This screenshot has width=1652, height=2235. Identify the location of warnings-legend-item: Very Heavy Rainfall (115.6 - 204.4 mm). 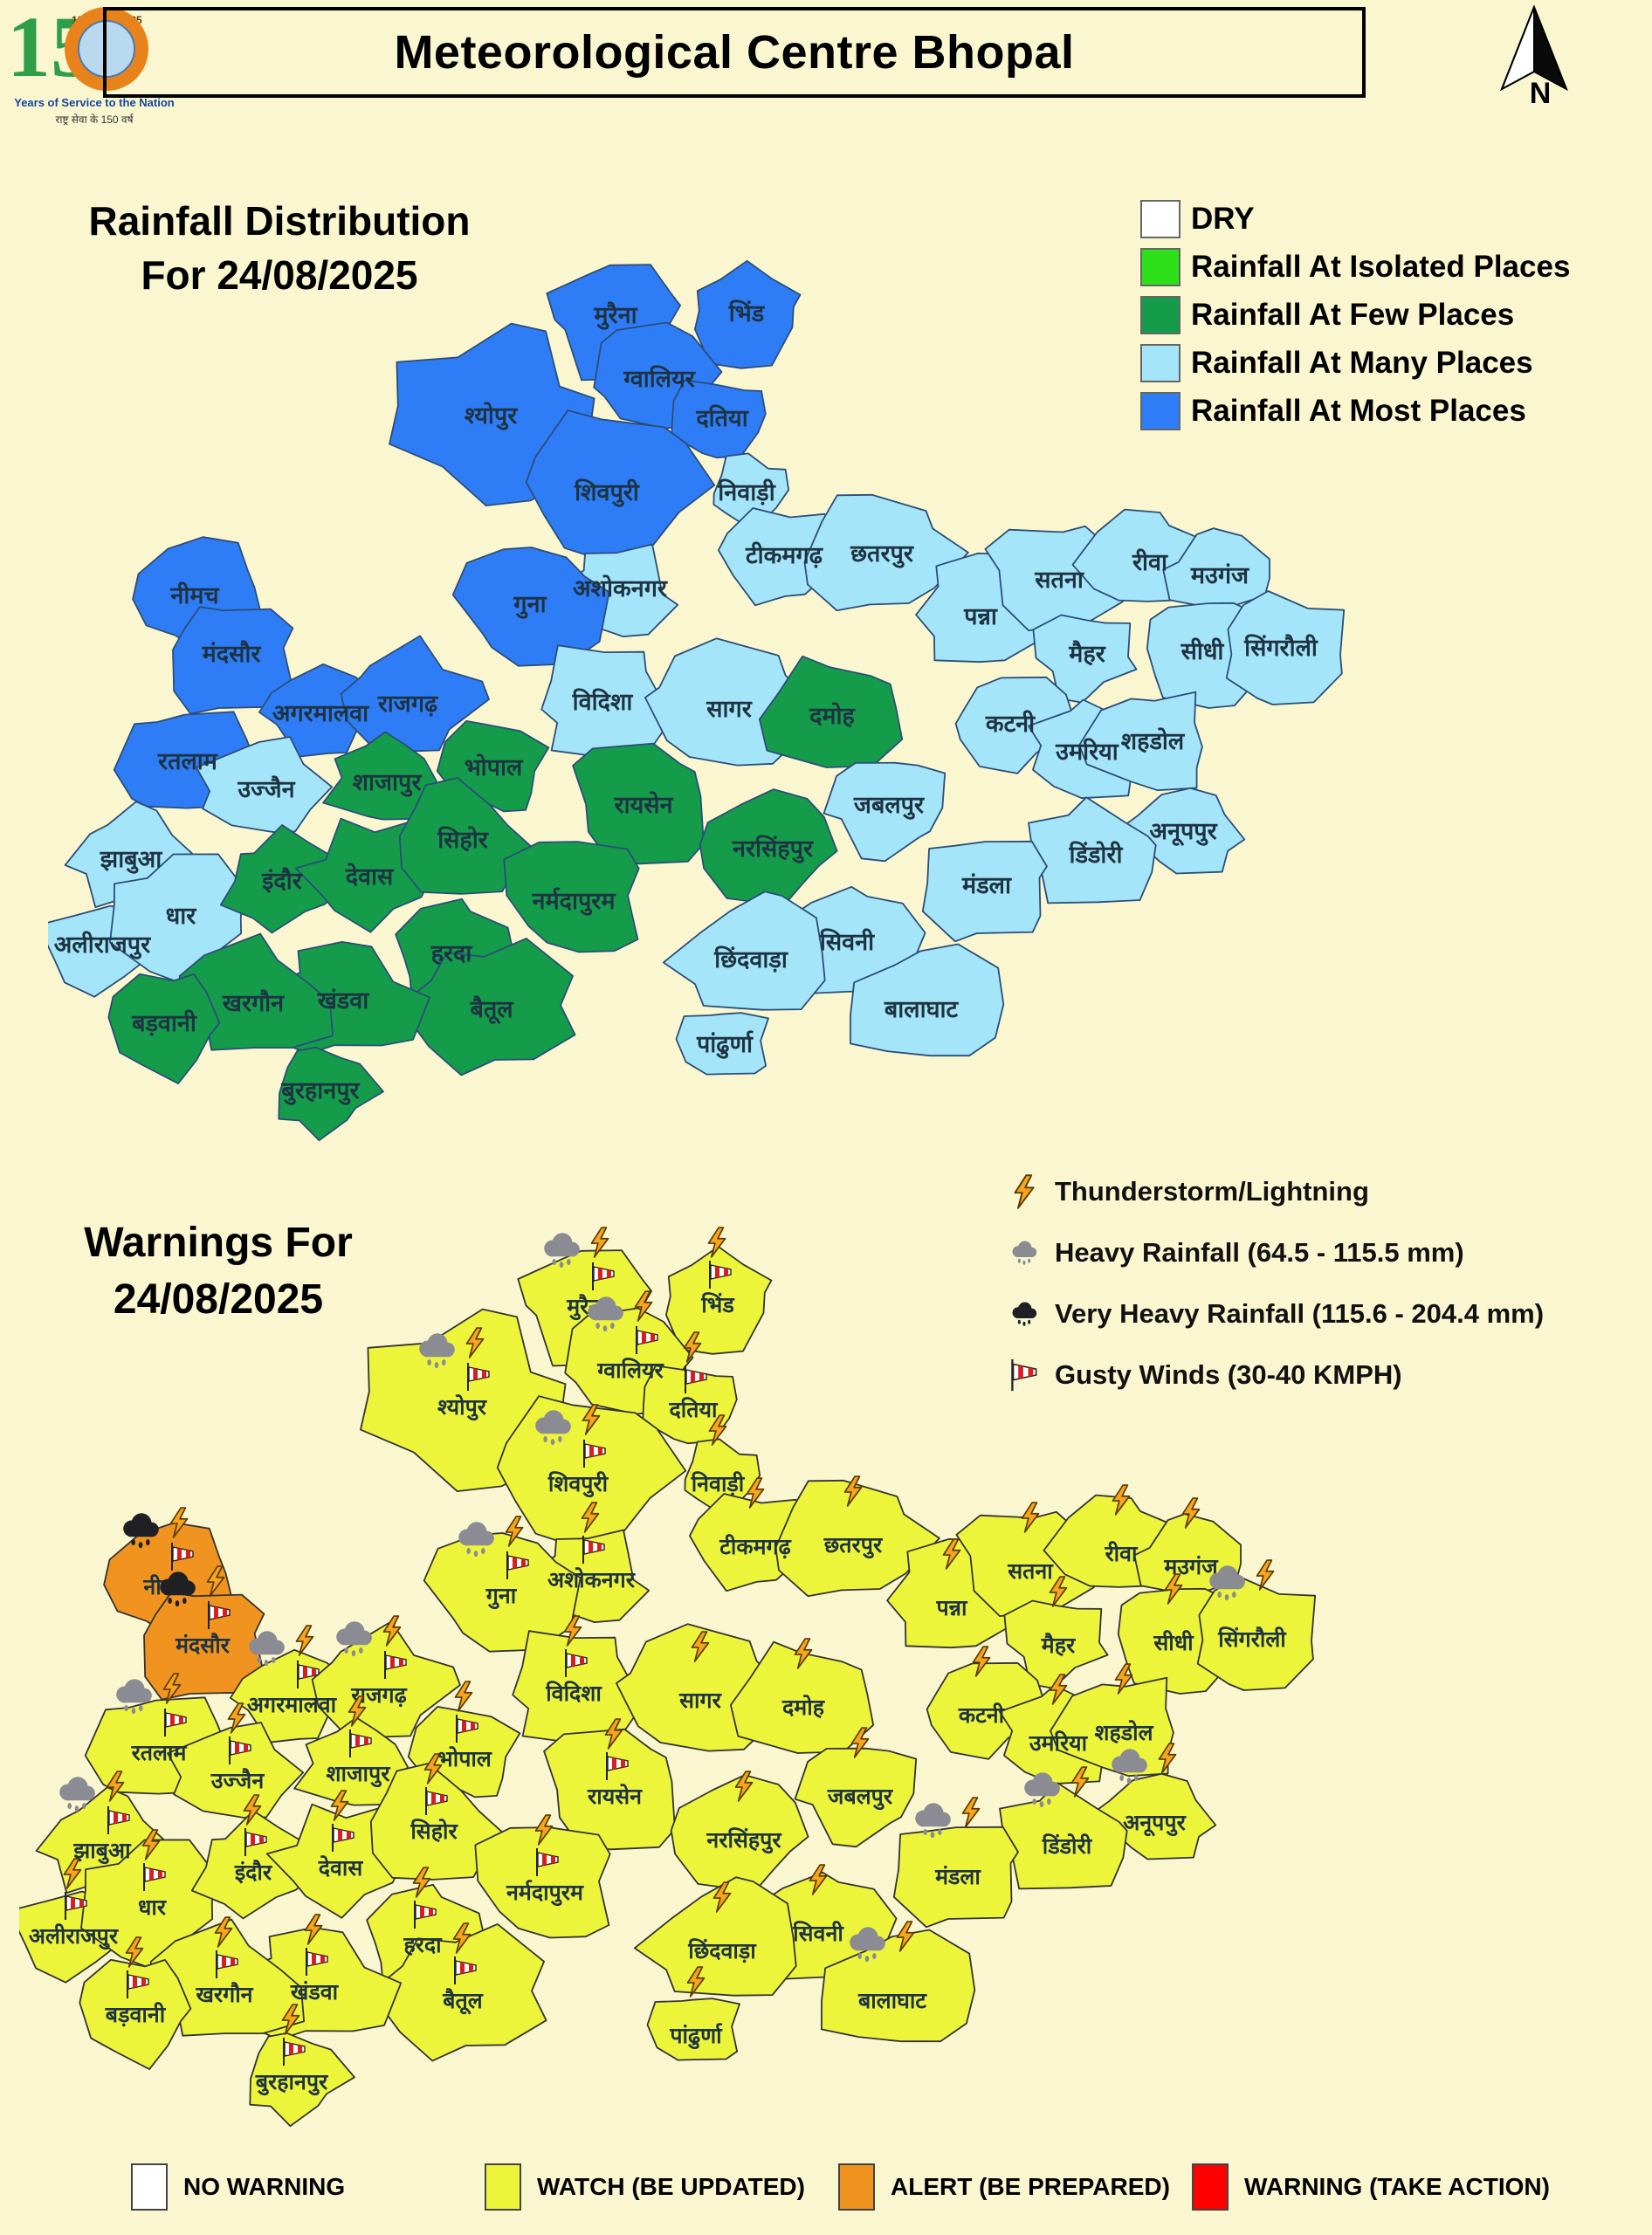
(1275, 1314).